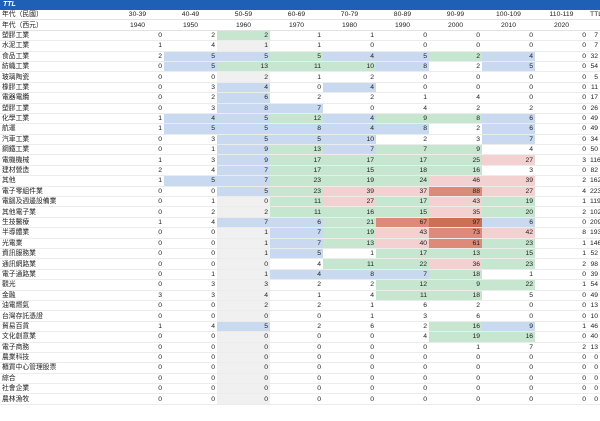 Image resolution: width=600 pixels, height=421 pixels. What do you see at coordinates (243, 25) in the screenshot?
I see `header-ad-year: 1960` at bounding box center [243, 25].